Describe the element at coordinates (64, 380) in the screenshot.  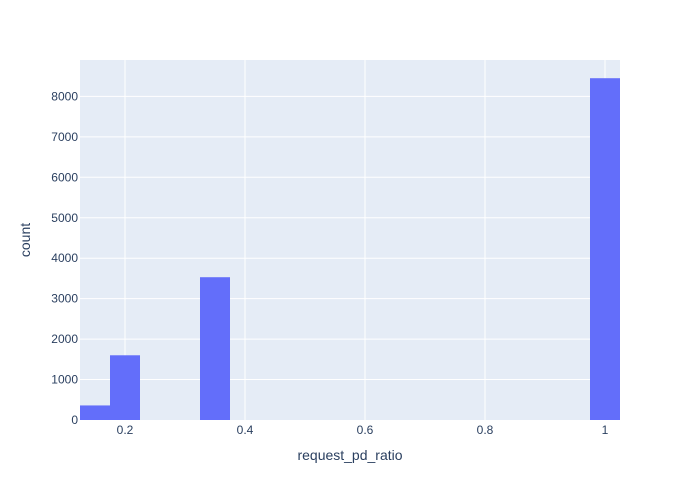
I see `y-tick-label: 1000` at that location.